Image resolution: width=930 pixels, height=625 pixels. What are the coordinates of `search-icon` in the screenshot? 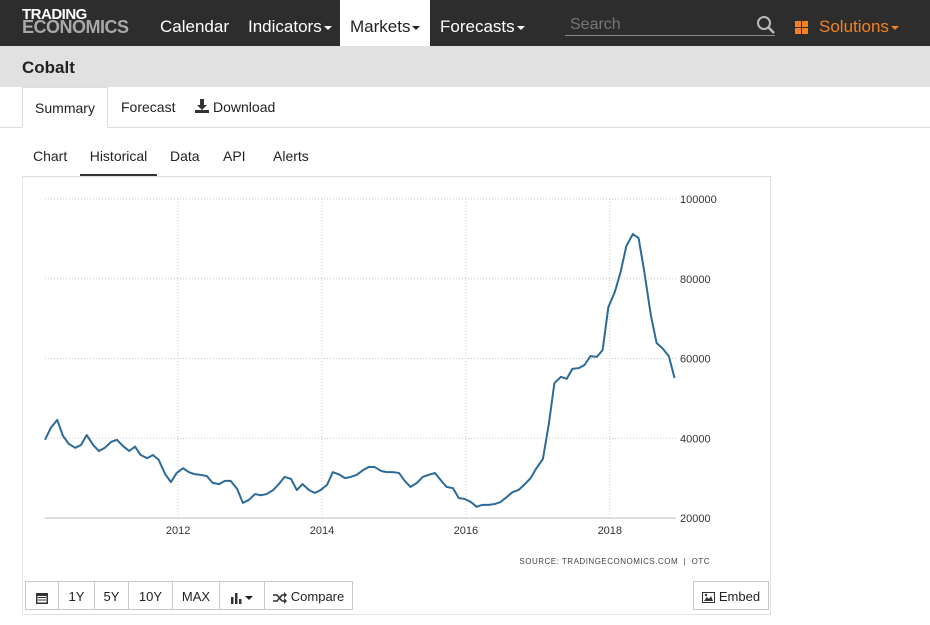 It's located at (766, 25).